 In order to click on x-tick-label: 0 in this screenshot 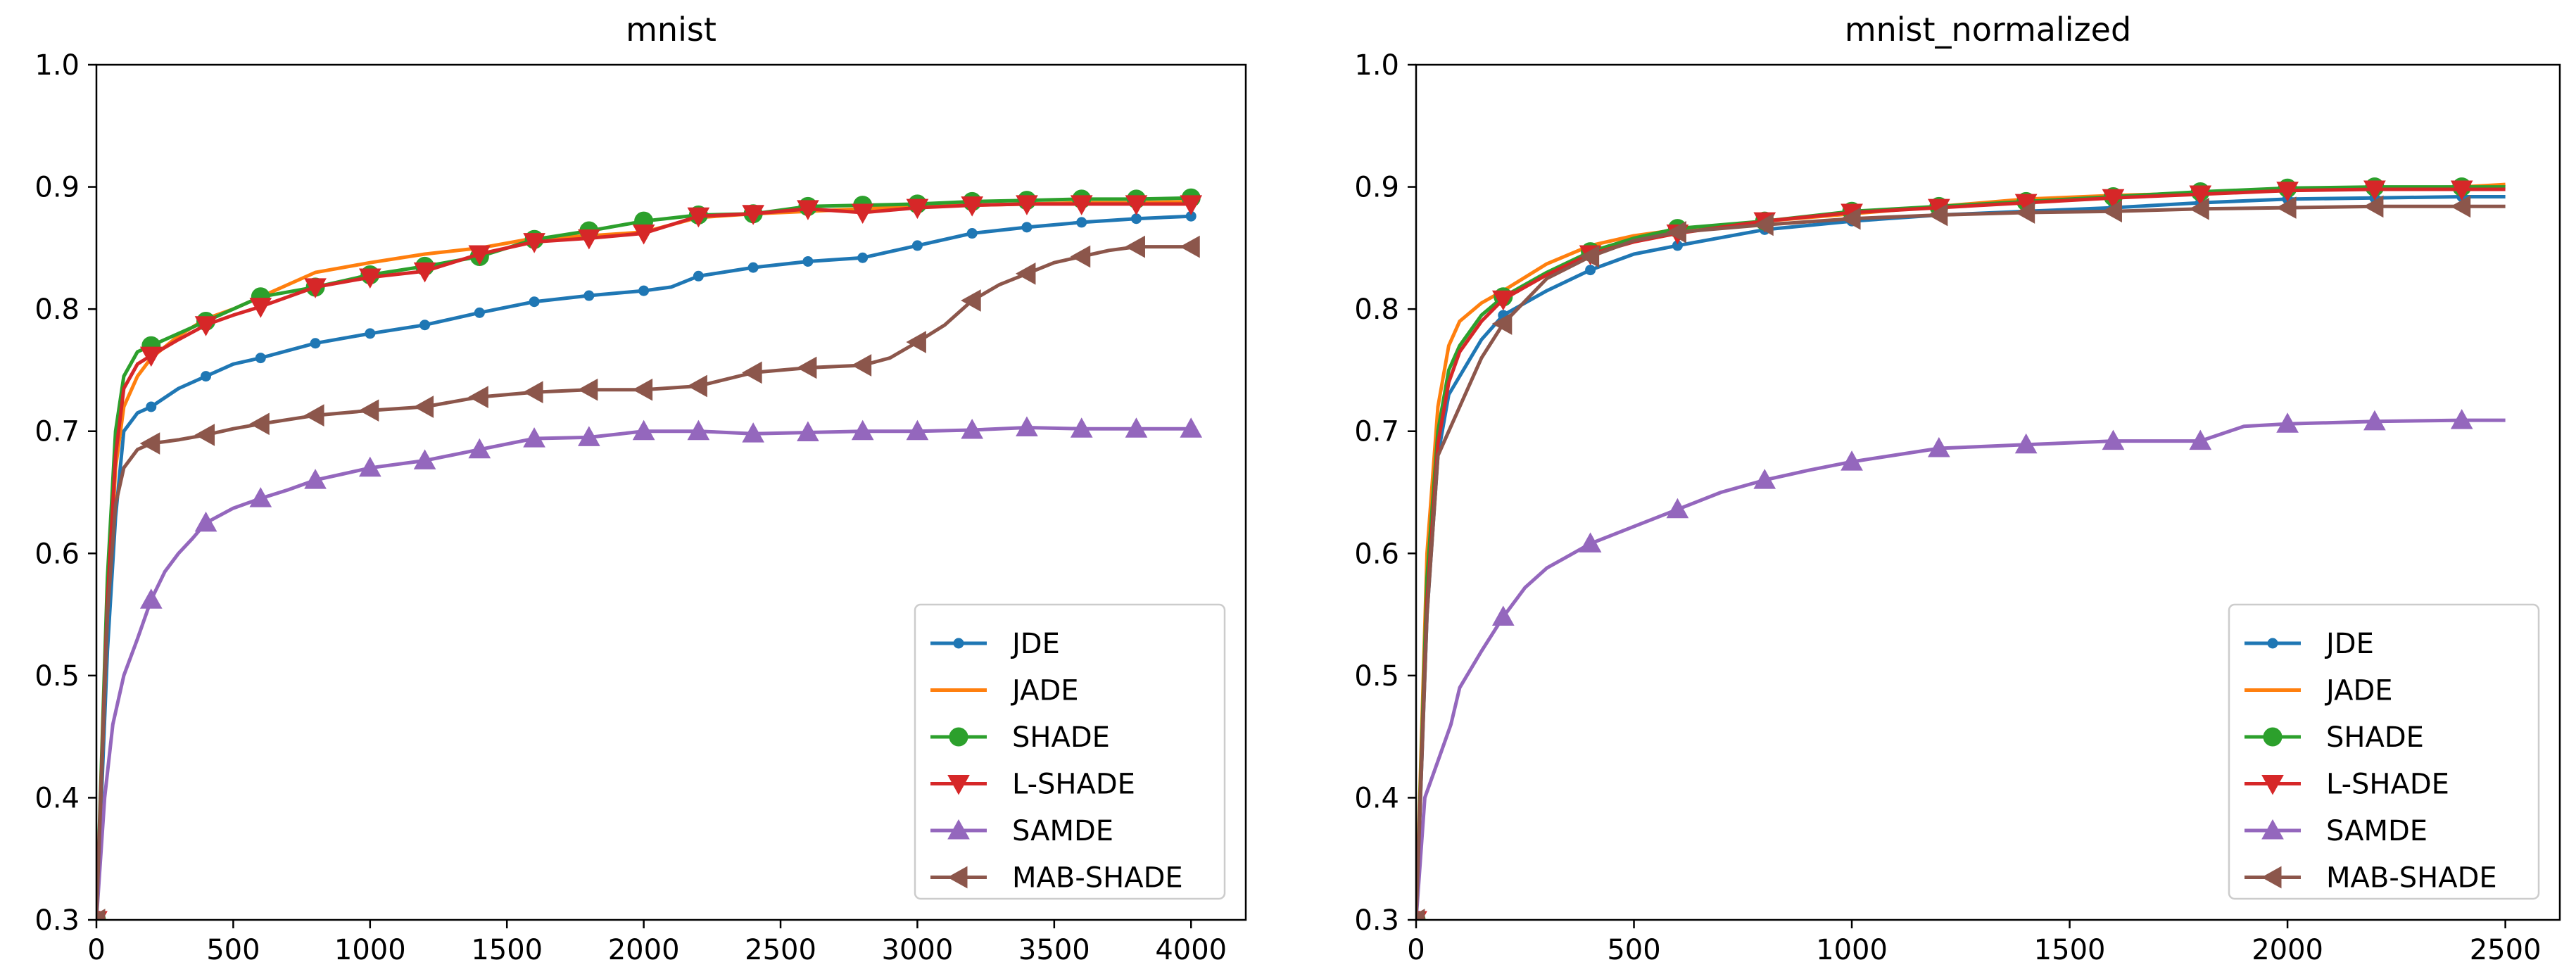, I will do `click(1416, 950)`.